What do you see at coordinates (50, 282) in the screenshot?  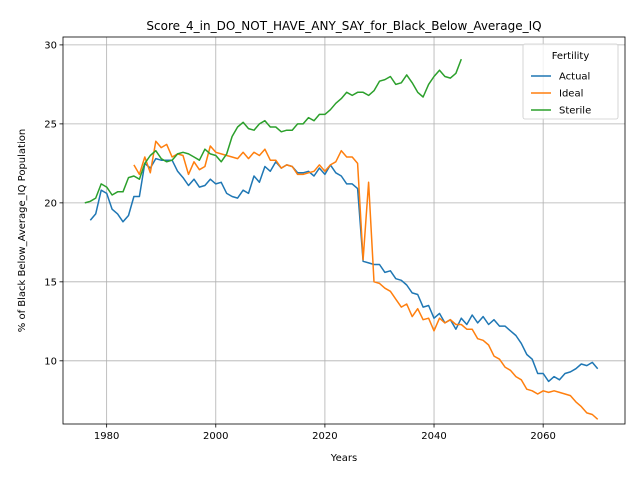 I see `y-tick-label: 15` at bounding box center [50, 282].